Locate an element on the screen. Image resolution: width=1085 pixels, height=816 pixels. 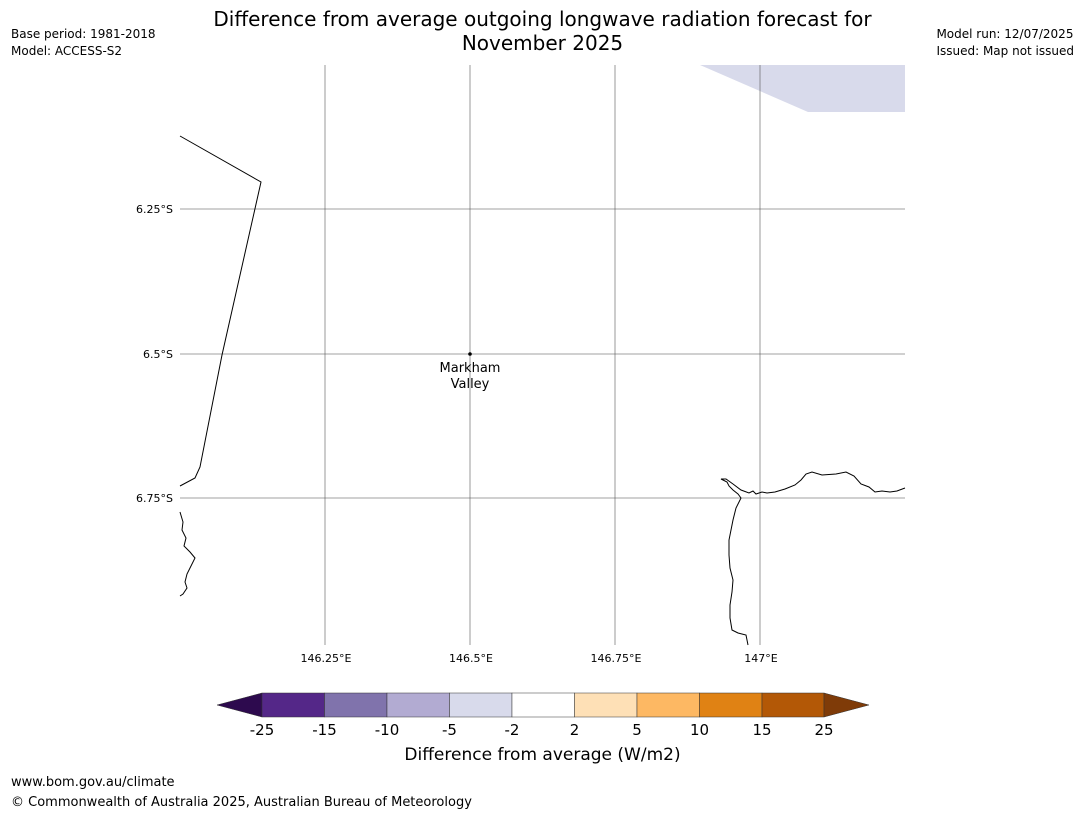
lat-label: 6.25°S is located at coordinates (154, 209).